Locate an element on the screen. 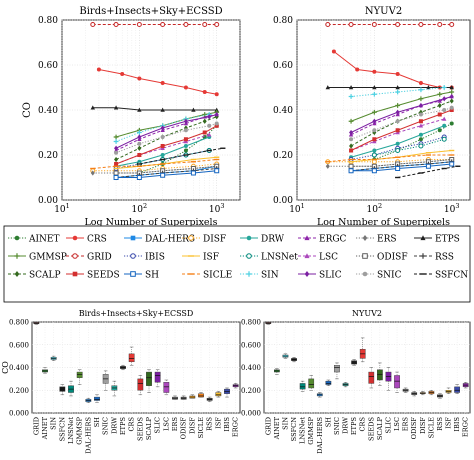 The image size is (474, 460). box-lsc: LSC is located at coordinates (397, 401).